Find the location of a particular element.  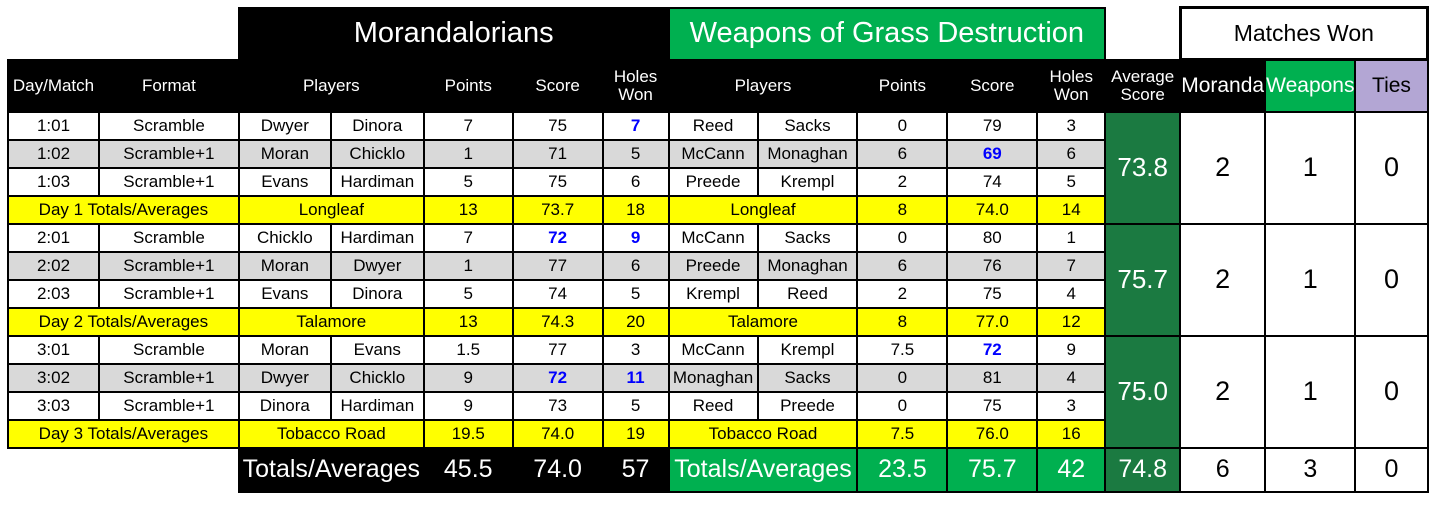

cell-score: 69 is located at coordinates (992, 153).